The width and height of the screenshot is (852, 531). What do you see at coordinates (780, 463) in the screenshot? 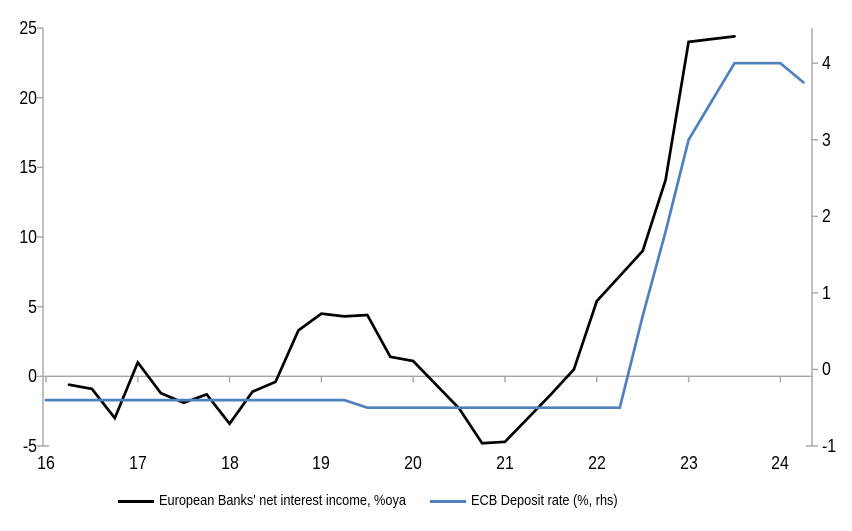
I see `x-axis-tick-label: 24` at bounding box center [780, 463].